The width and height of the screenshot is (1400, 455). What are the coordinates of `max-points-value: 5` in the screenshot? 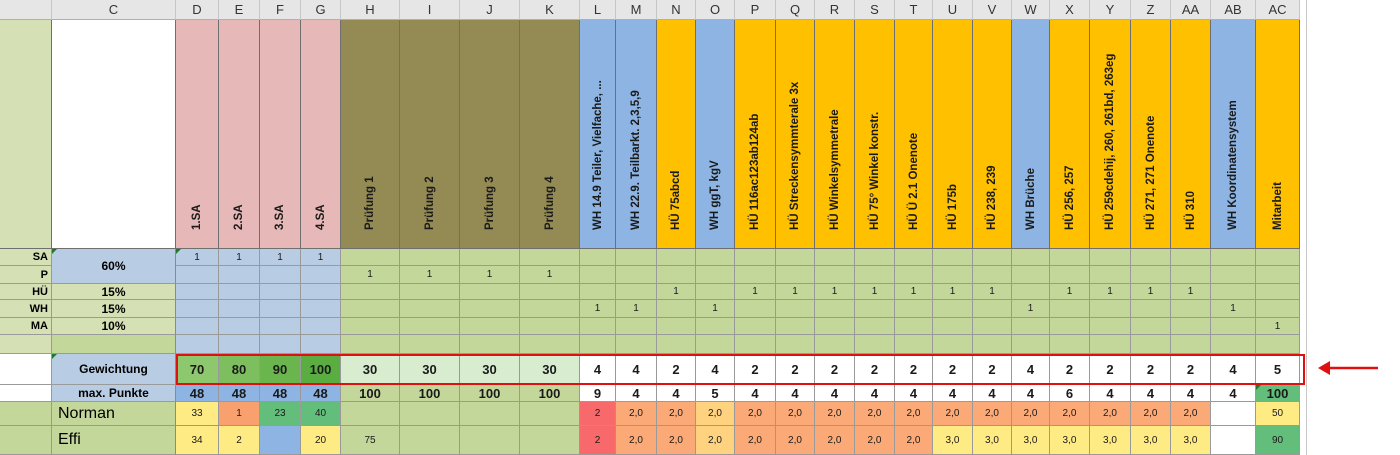 It's located at (715, 393).